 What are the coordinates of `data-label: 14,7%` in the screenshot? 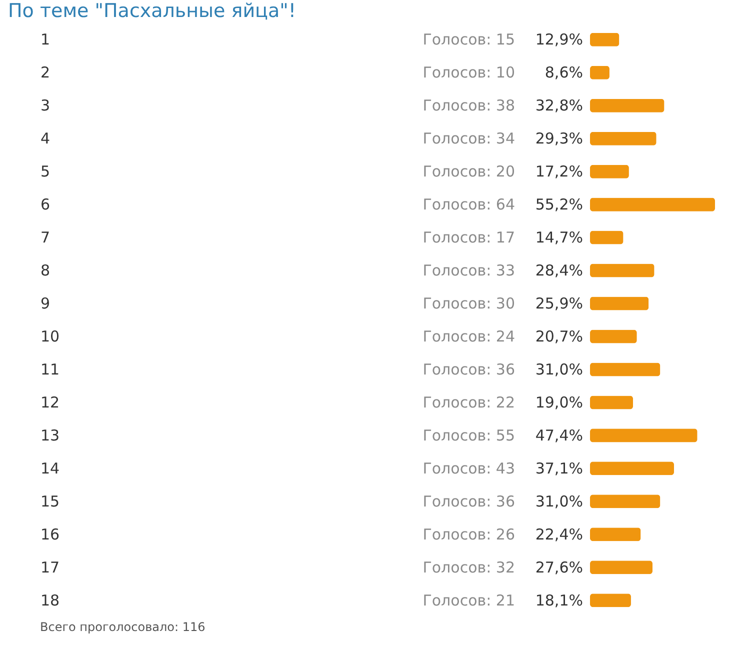 It's located at (559, 237).